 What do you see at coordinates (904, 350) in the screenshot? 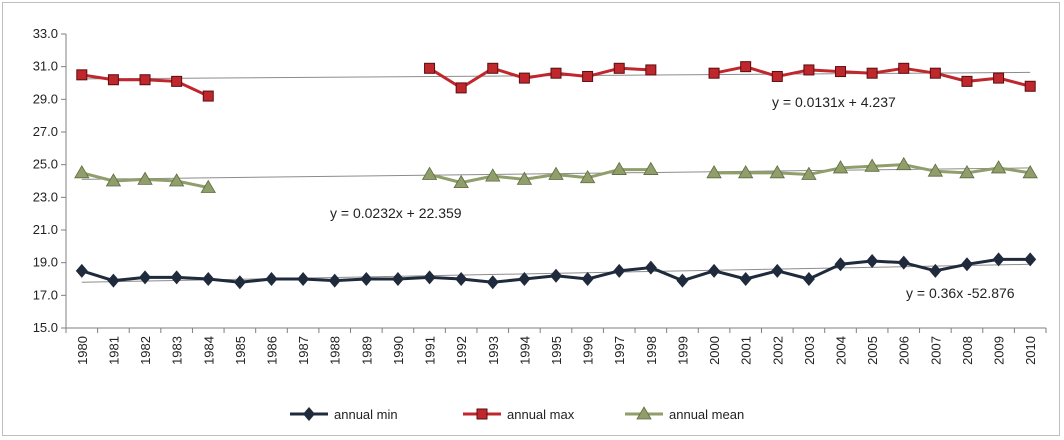
I see `x-tick-label: 2006` at bounding box center [904, 350].